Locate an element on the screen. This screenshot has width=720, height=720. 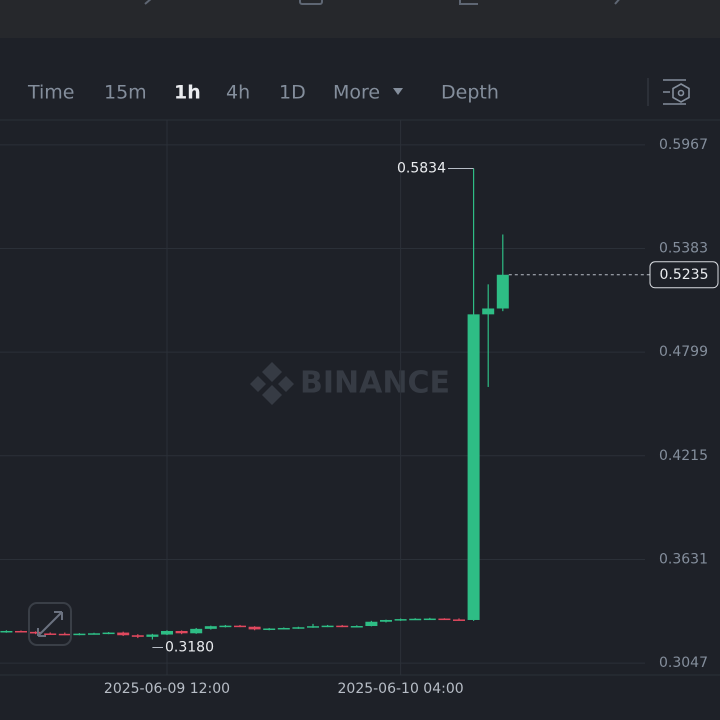
watermark: BINANCE is located at coordinates (350, 383).